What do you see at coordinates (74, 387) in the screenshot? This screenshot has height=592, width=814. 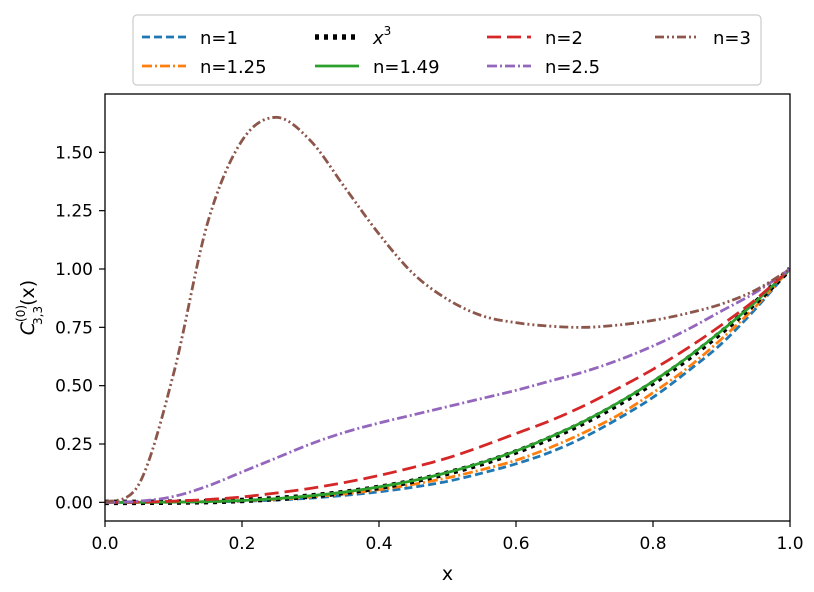 I see `y-tick-label: 0.50` at bounding box center [74, 387].